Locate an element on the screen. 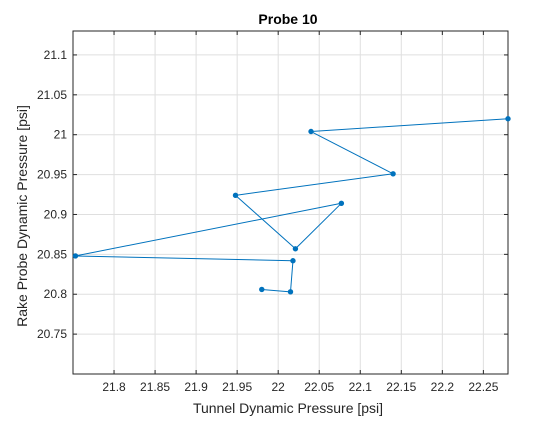 The image size is (560, 425). x-tick-label: 22.15 is located at coordinates (401, 387).